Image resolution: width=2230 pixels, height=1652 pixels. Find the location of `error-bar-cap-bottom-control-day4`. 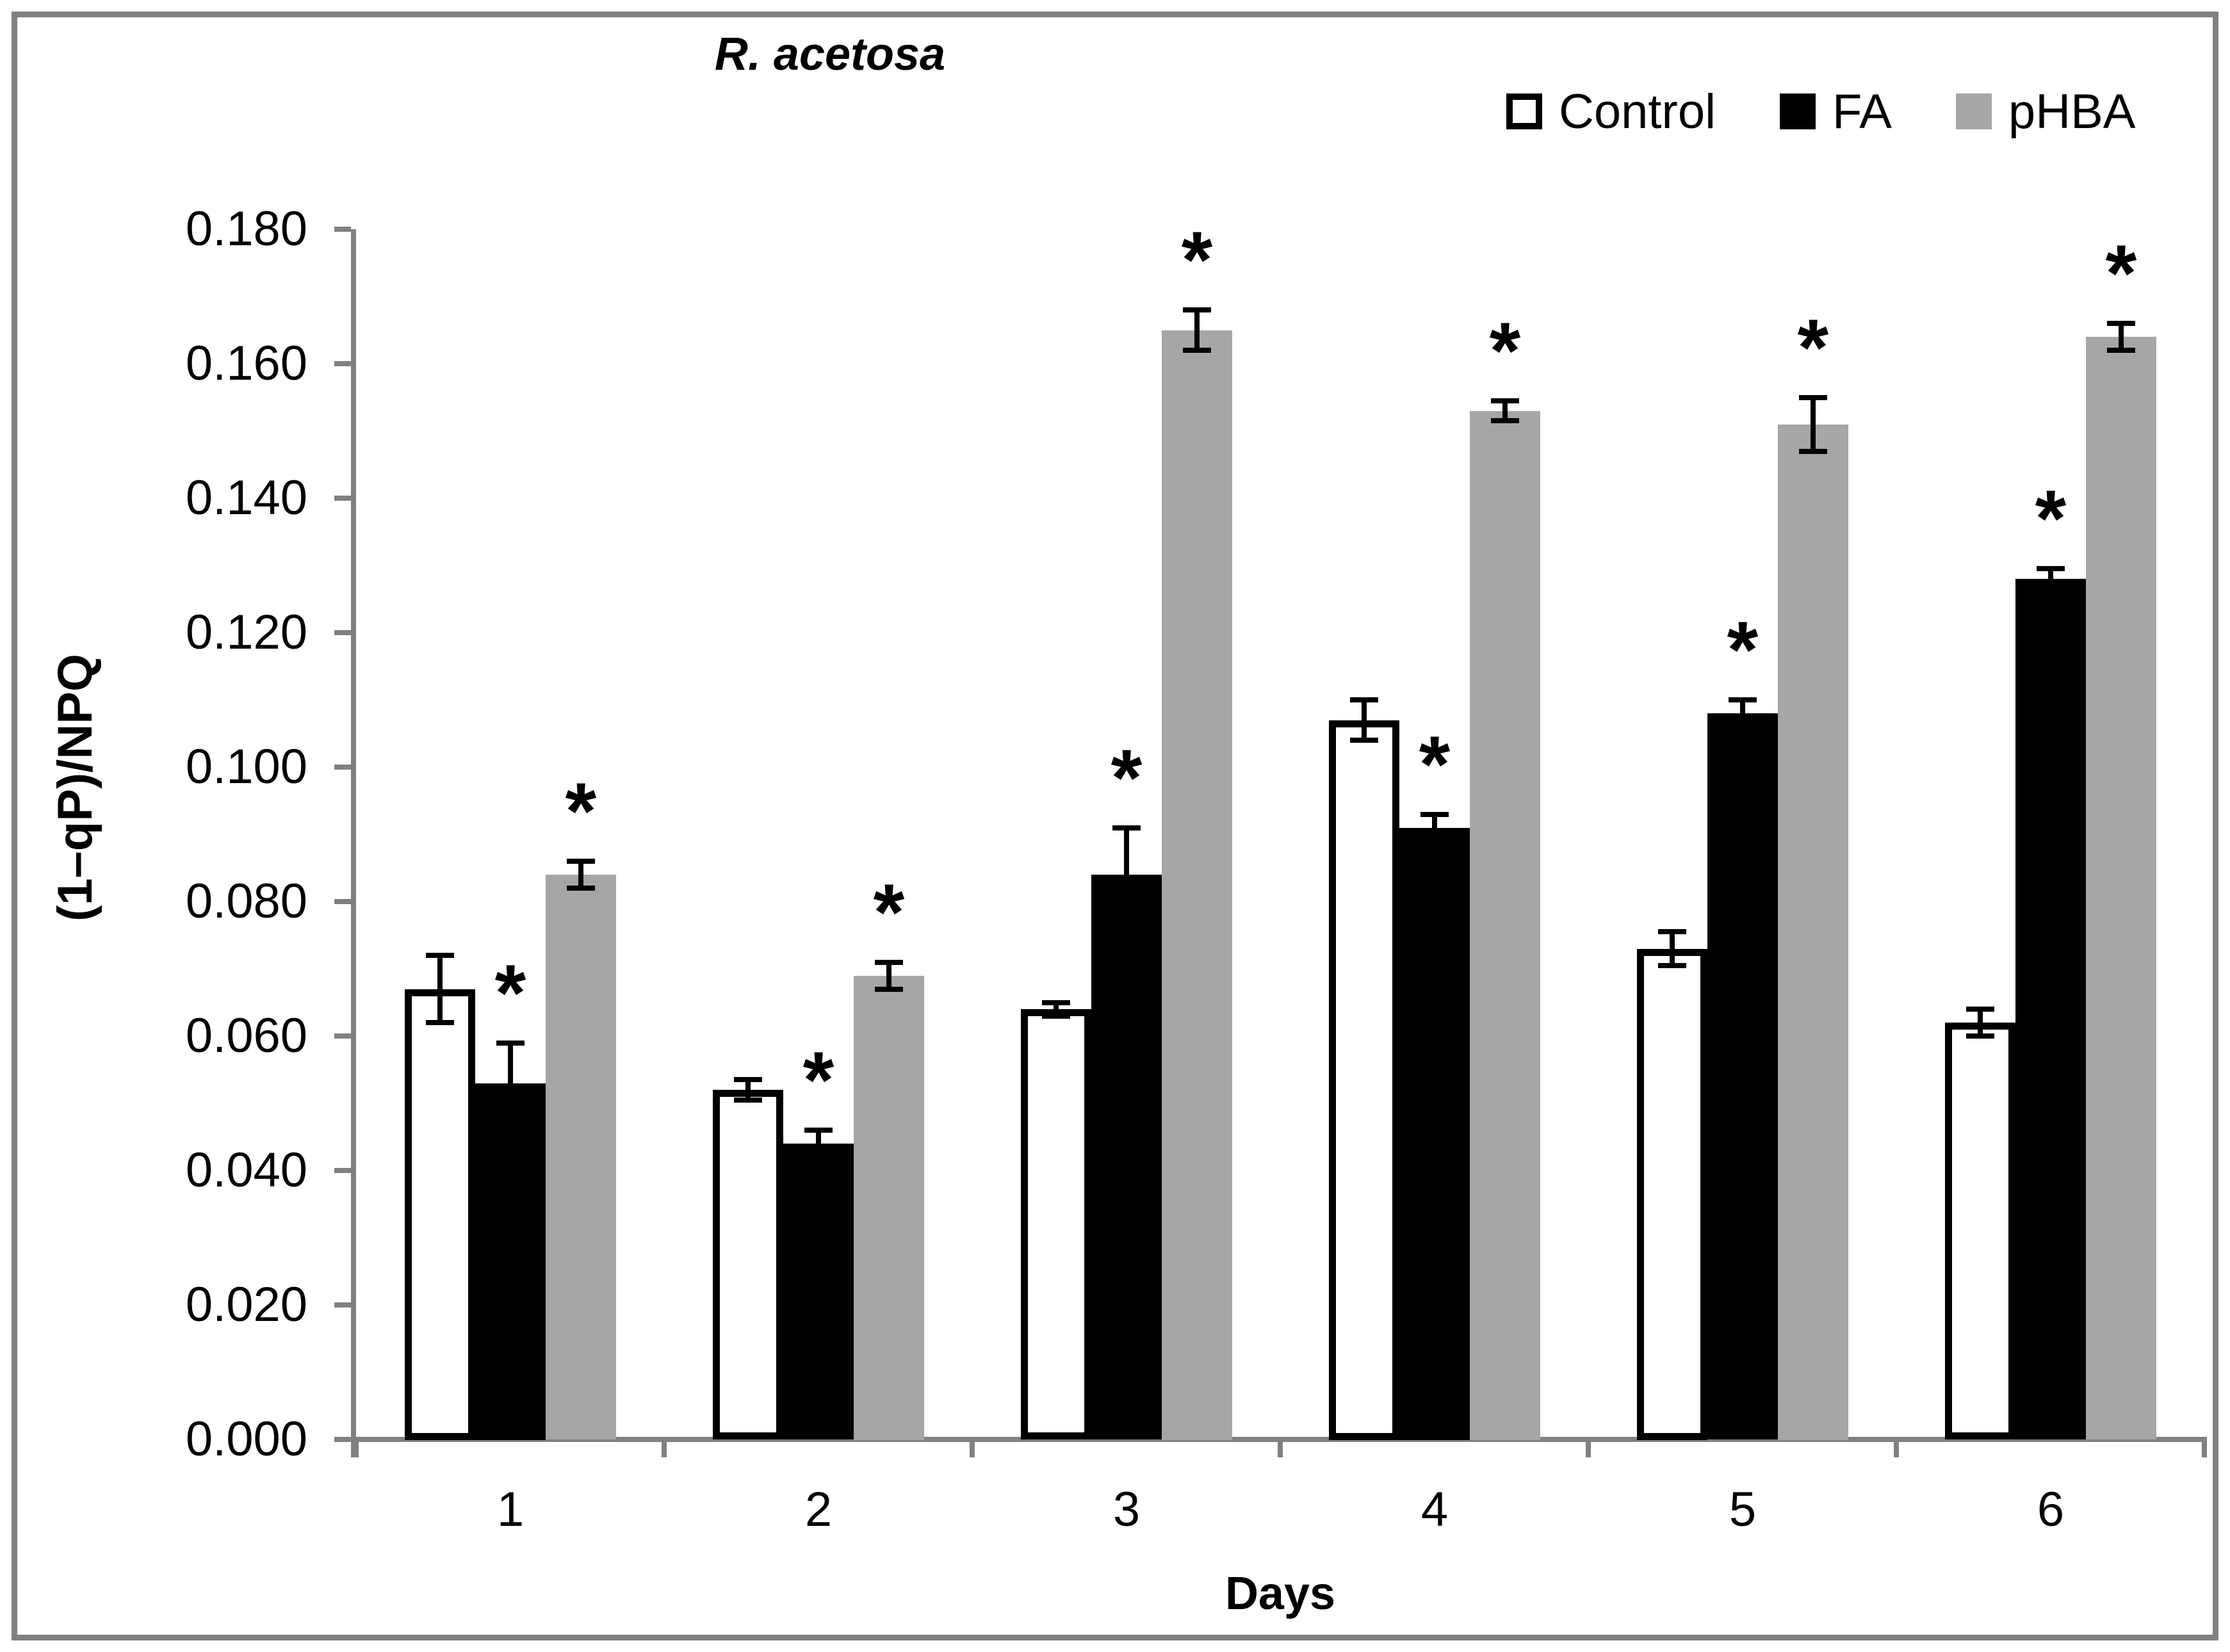

error-bar-cap-bottom-control-day4 is located at coordinates (1364, 741).